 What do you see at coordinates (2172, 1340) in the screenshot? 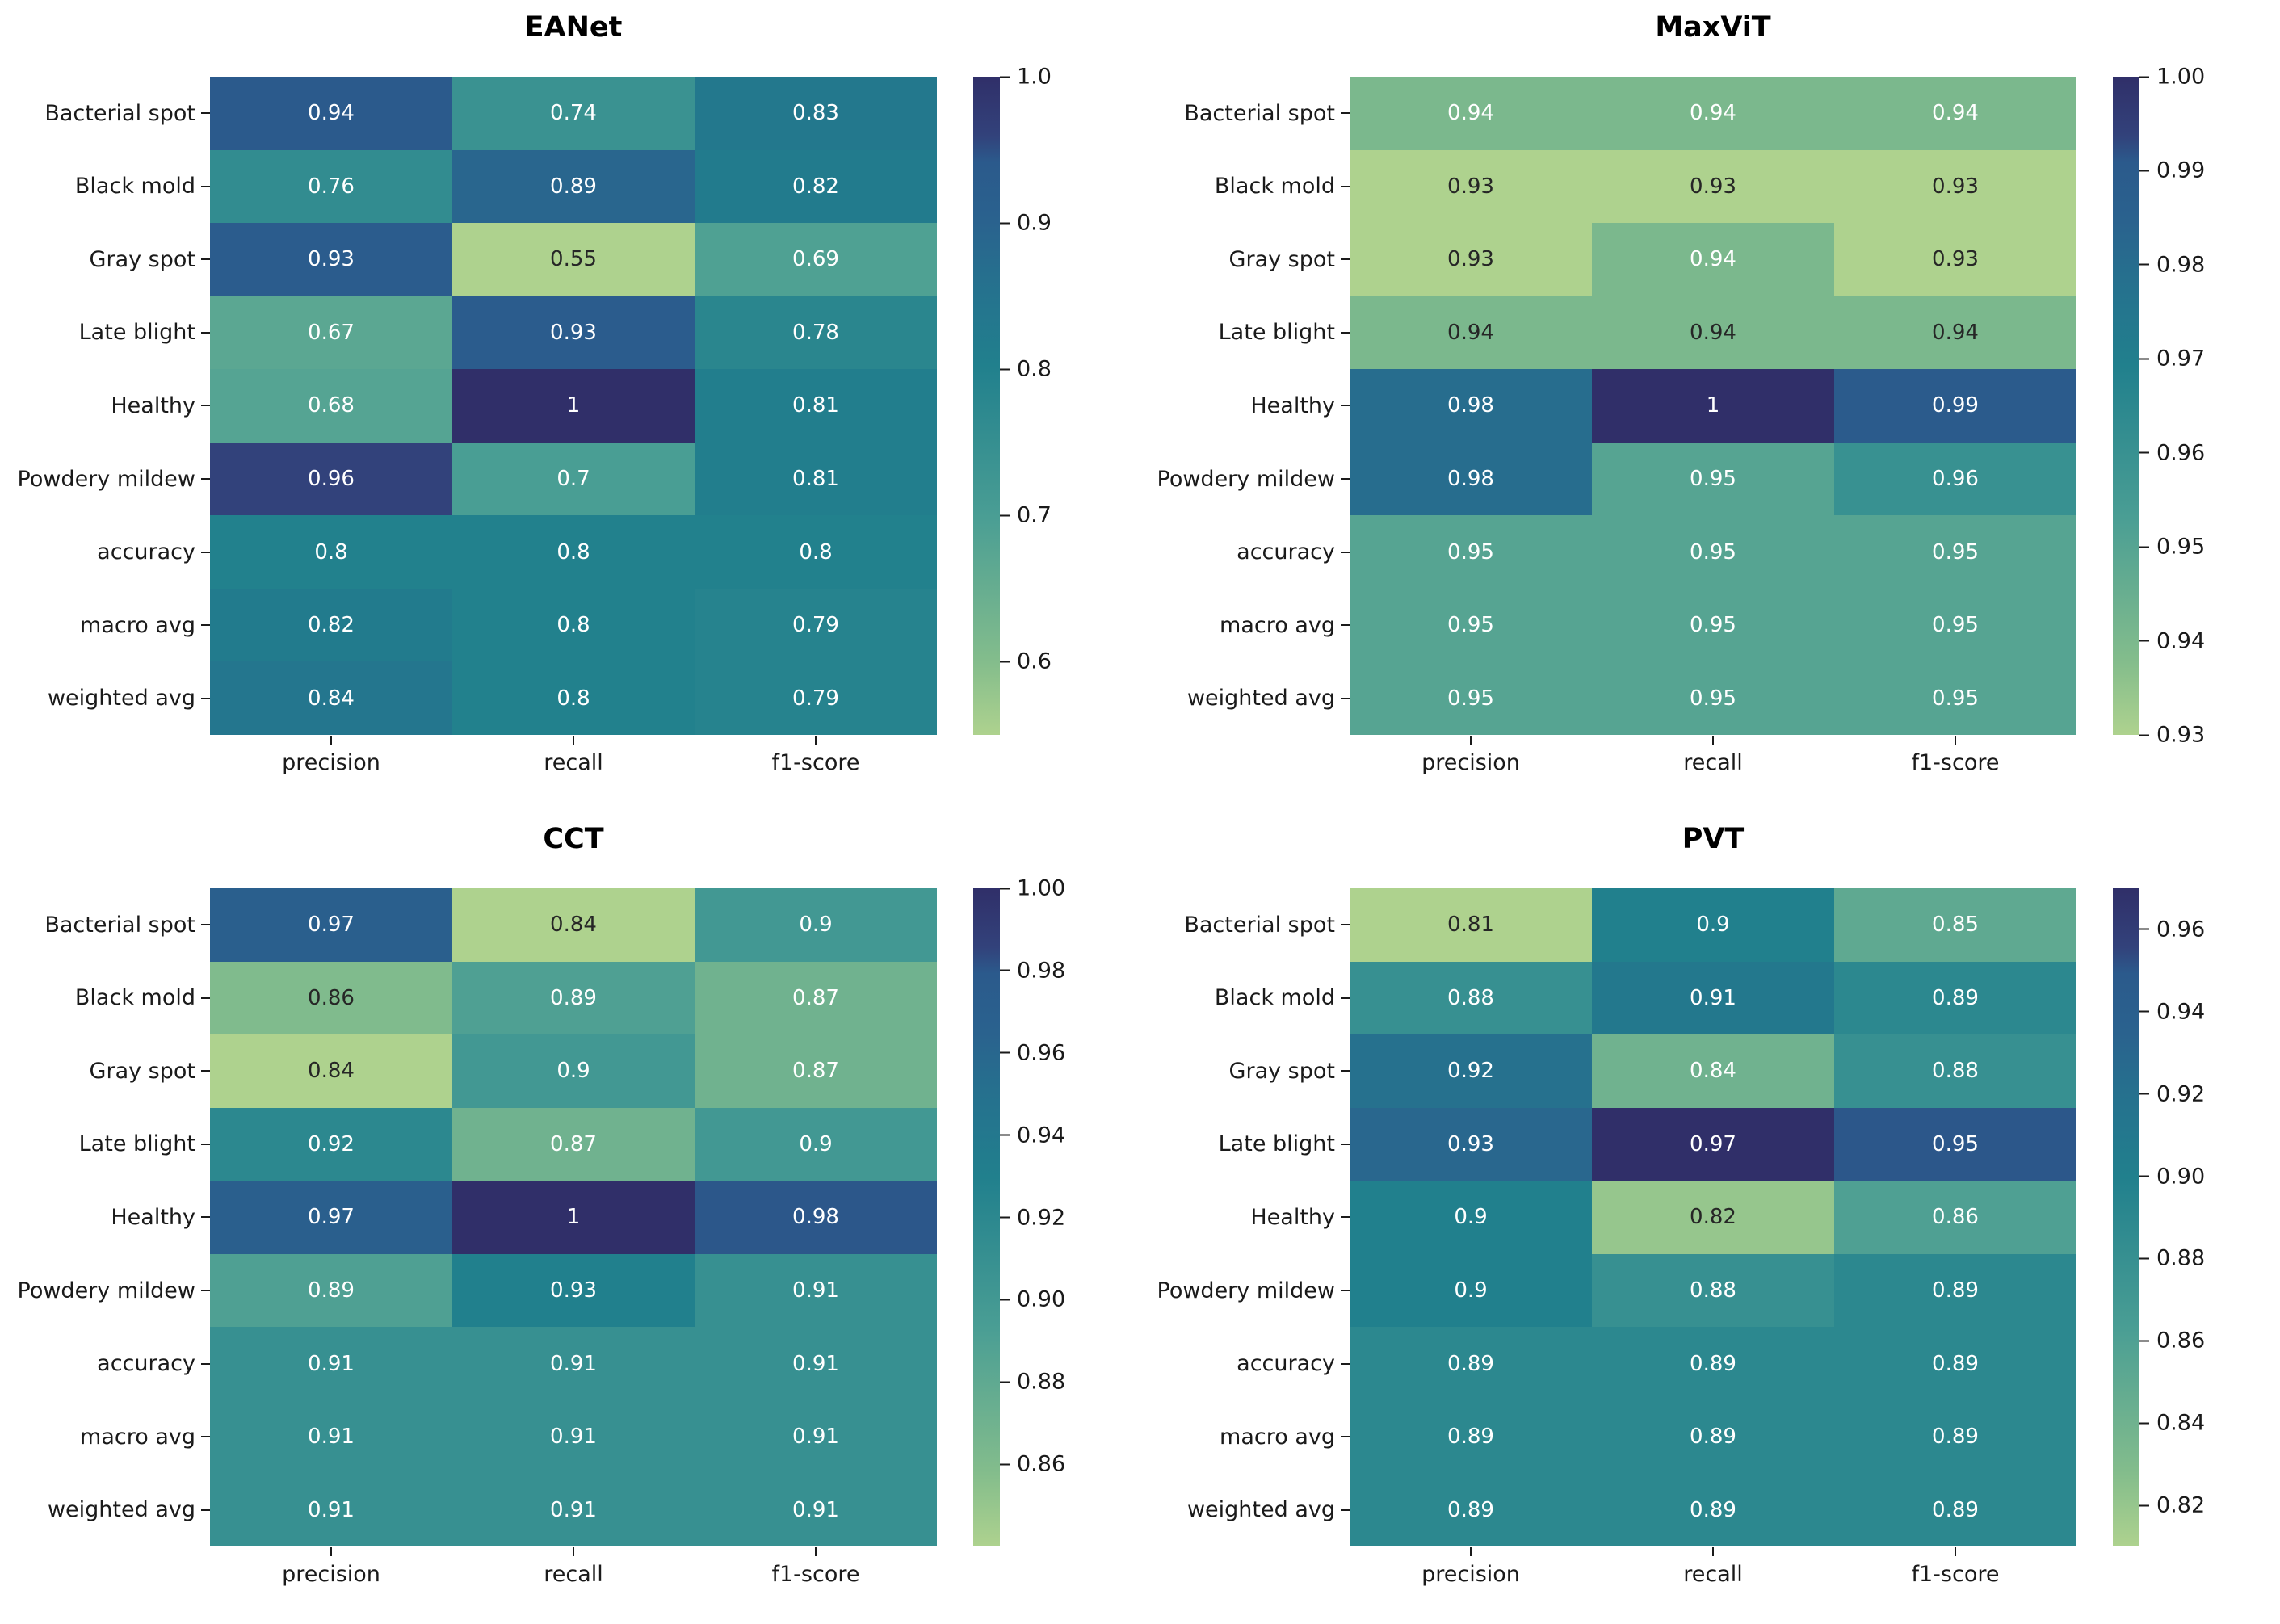
I see `colorbar-tick: 0.86` at bounding box center [2172, 1340].